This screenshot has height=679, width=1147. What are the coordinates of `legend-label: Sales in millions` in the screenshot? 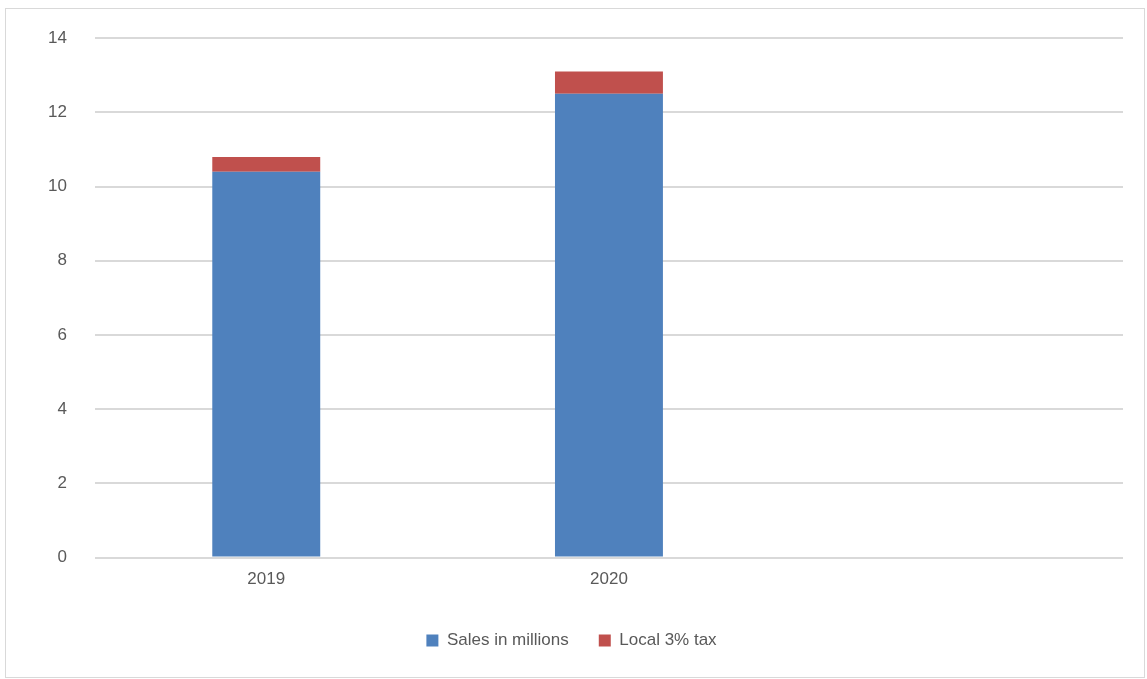 It's located at (507, 640).